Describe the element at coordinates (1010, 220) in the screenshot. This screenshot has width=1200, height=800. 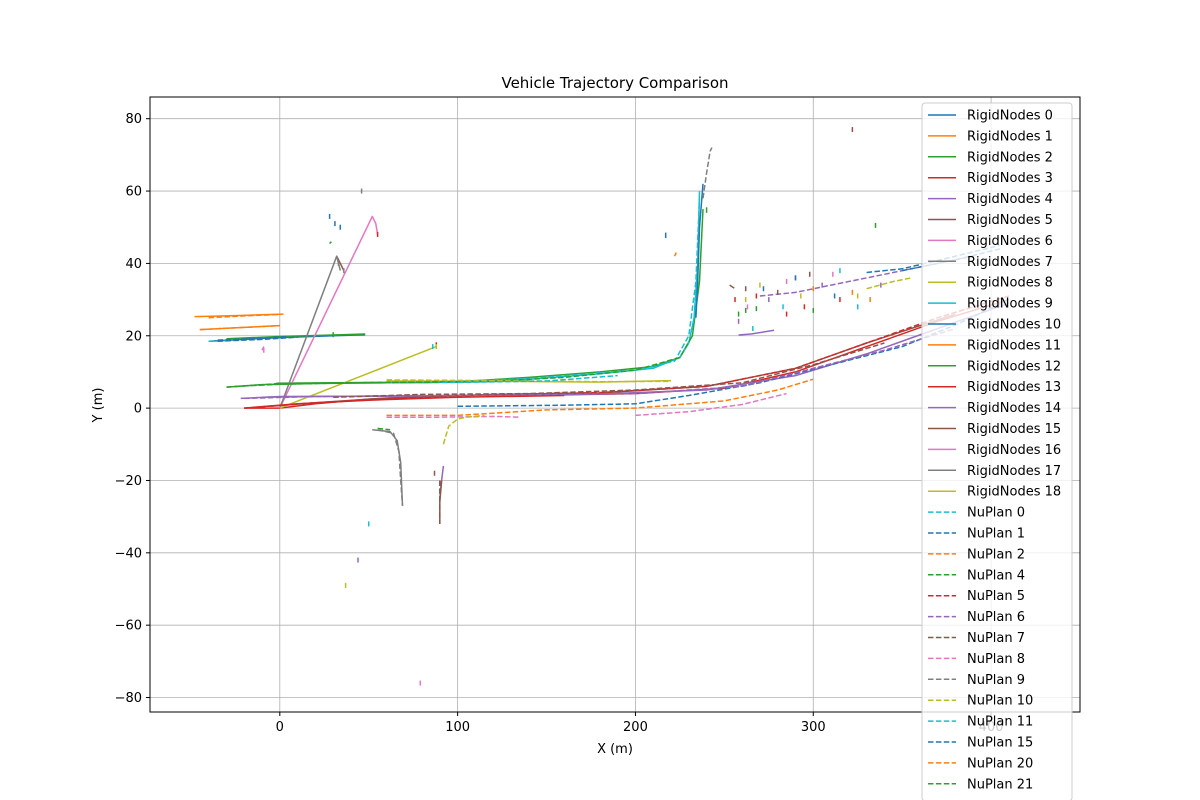
I see `legend-label: RigidNodes 5` at that location.